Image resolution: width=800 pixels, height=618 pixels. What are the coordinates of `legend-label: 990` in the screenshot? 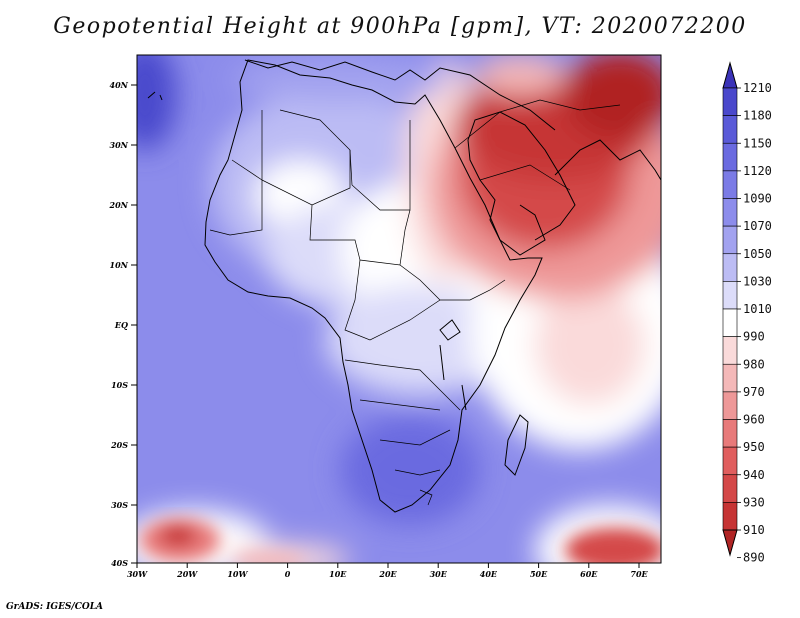 It's located at (754, 337).